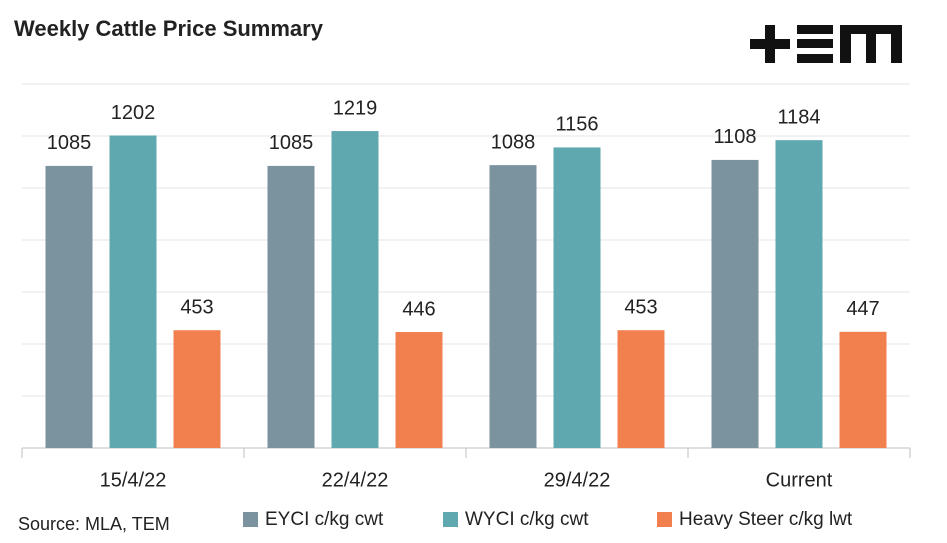 The height and width of the screenshot is (543, 947). I want to click on x-tick-label: Current, so click(799, 480).